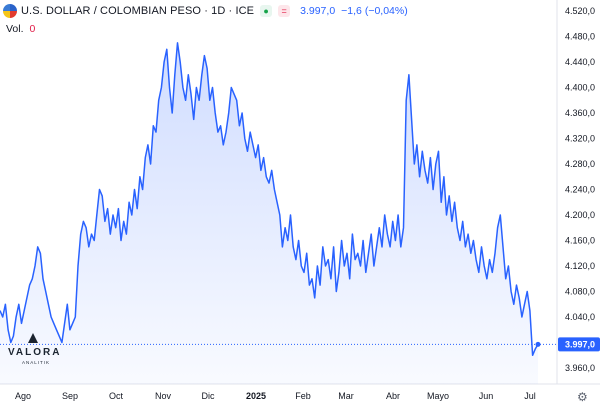  Describe the element at coordinates (374, 11) in the screenshot. I see `price-change: −1,6 (−0,04%)` at that location.